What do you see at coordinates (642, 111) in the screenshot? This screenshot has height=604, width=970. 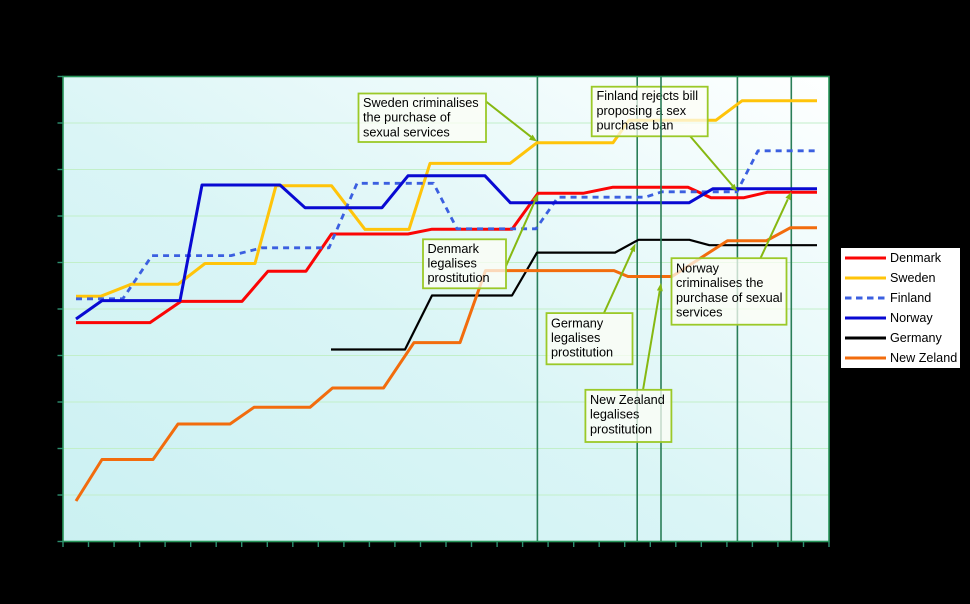 I see `svg-text: proposing a sex` at bounding box center [642, 111].